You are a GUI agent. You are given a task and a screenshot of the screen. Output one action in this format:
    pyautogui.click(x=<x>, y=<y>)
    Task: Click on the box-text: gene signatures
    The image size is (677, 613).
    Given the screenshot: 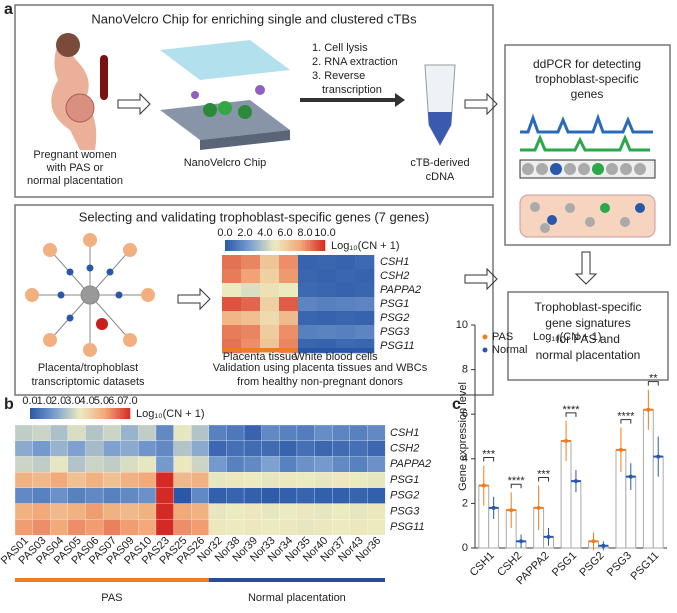 What is the action you would take?
    pyautogui.click(x=587, y=323)
    